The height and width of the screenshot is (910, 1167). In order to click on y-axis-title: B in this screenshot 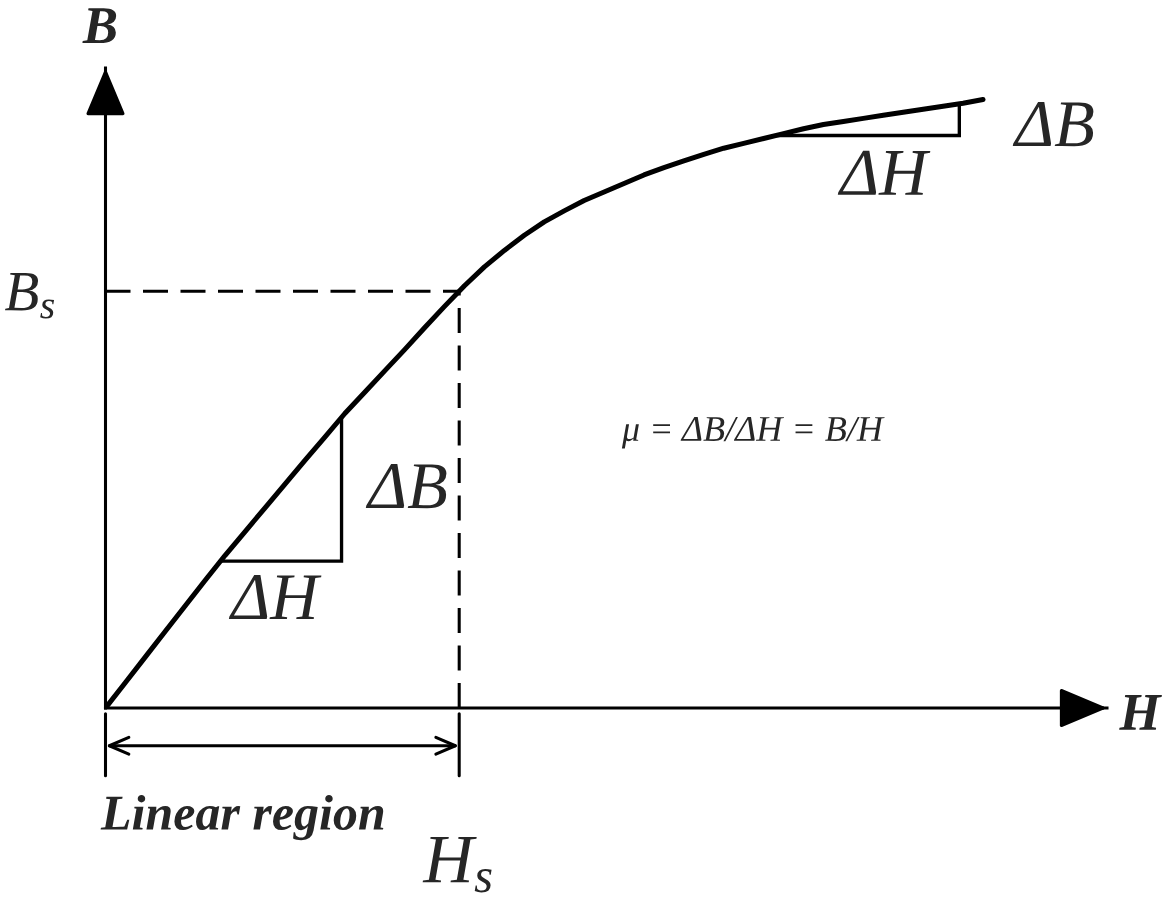, I will do `click(99, 26)`.